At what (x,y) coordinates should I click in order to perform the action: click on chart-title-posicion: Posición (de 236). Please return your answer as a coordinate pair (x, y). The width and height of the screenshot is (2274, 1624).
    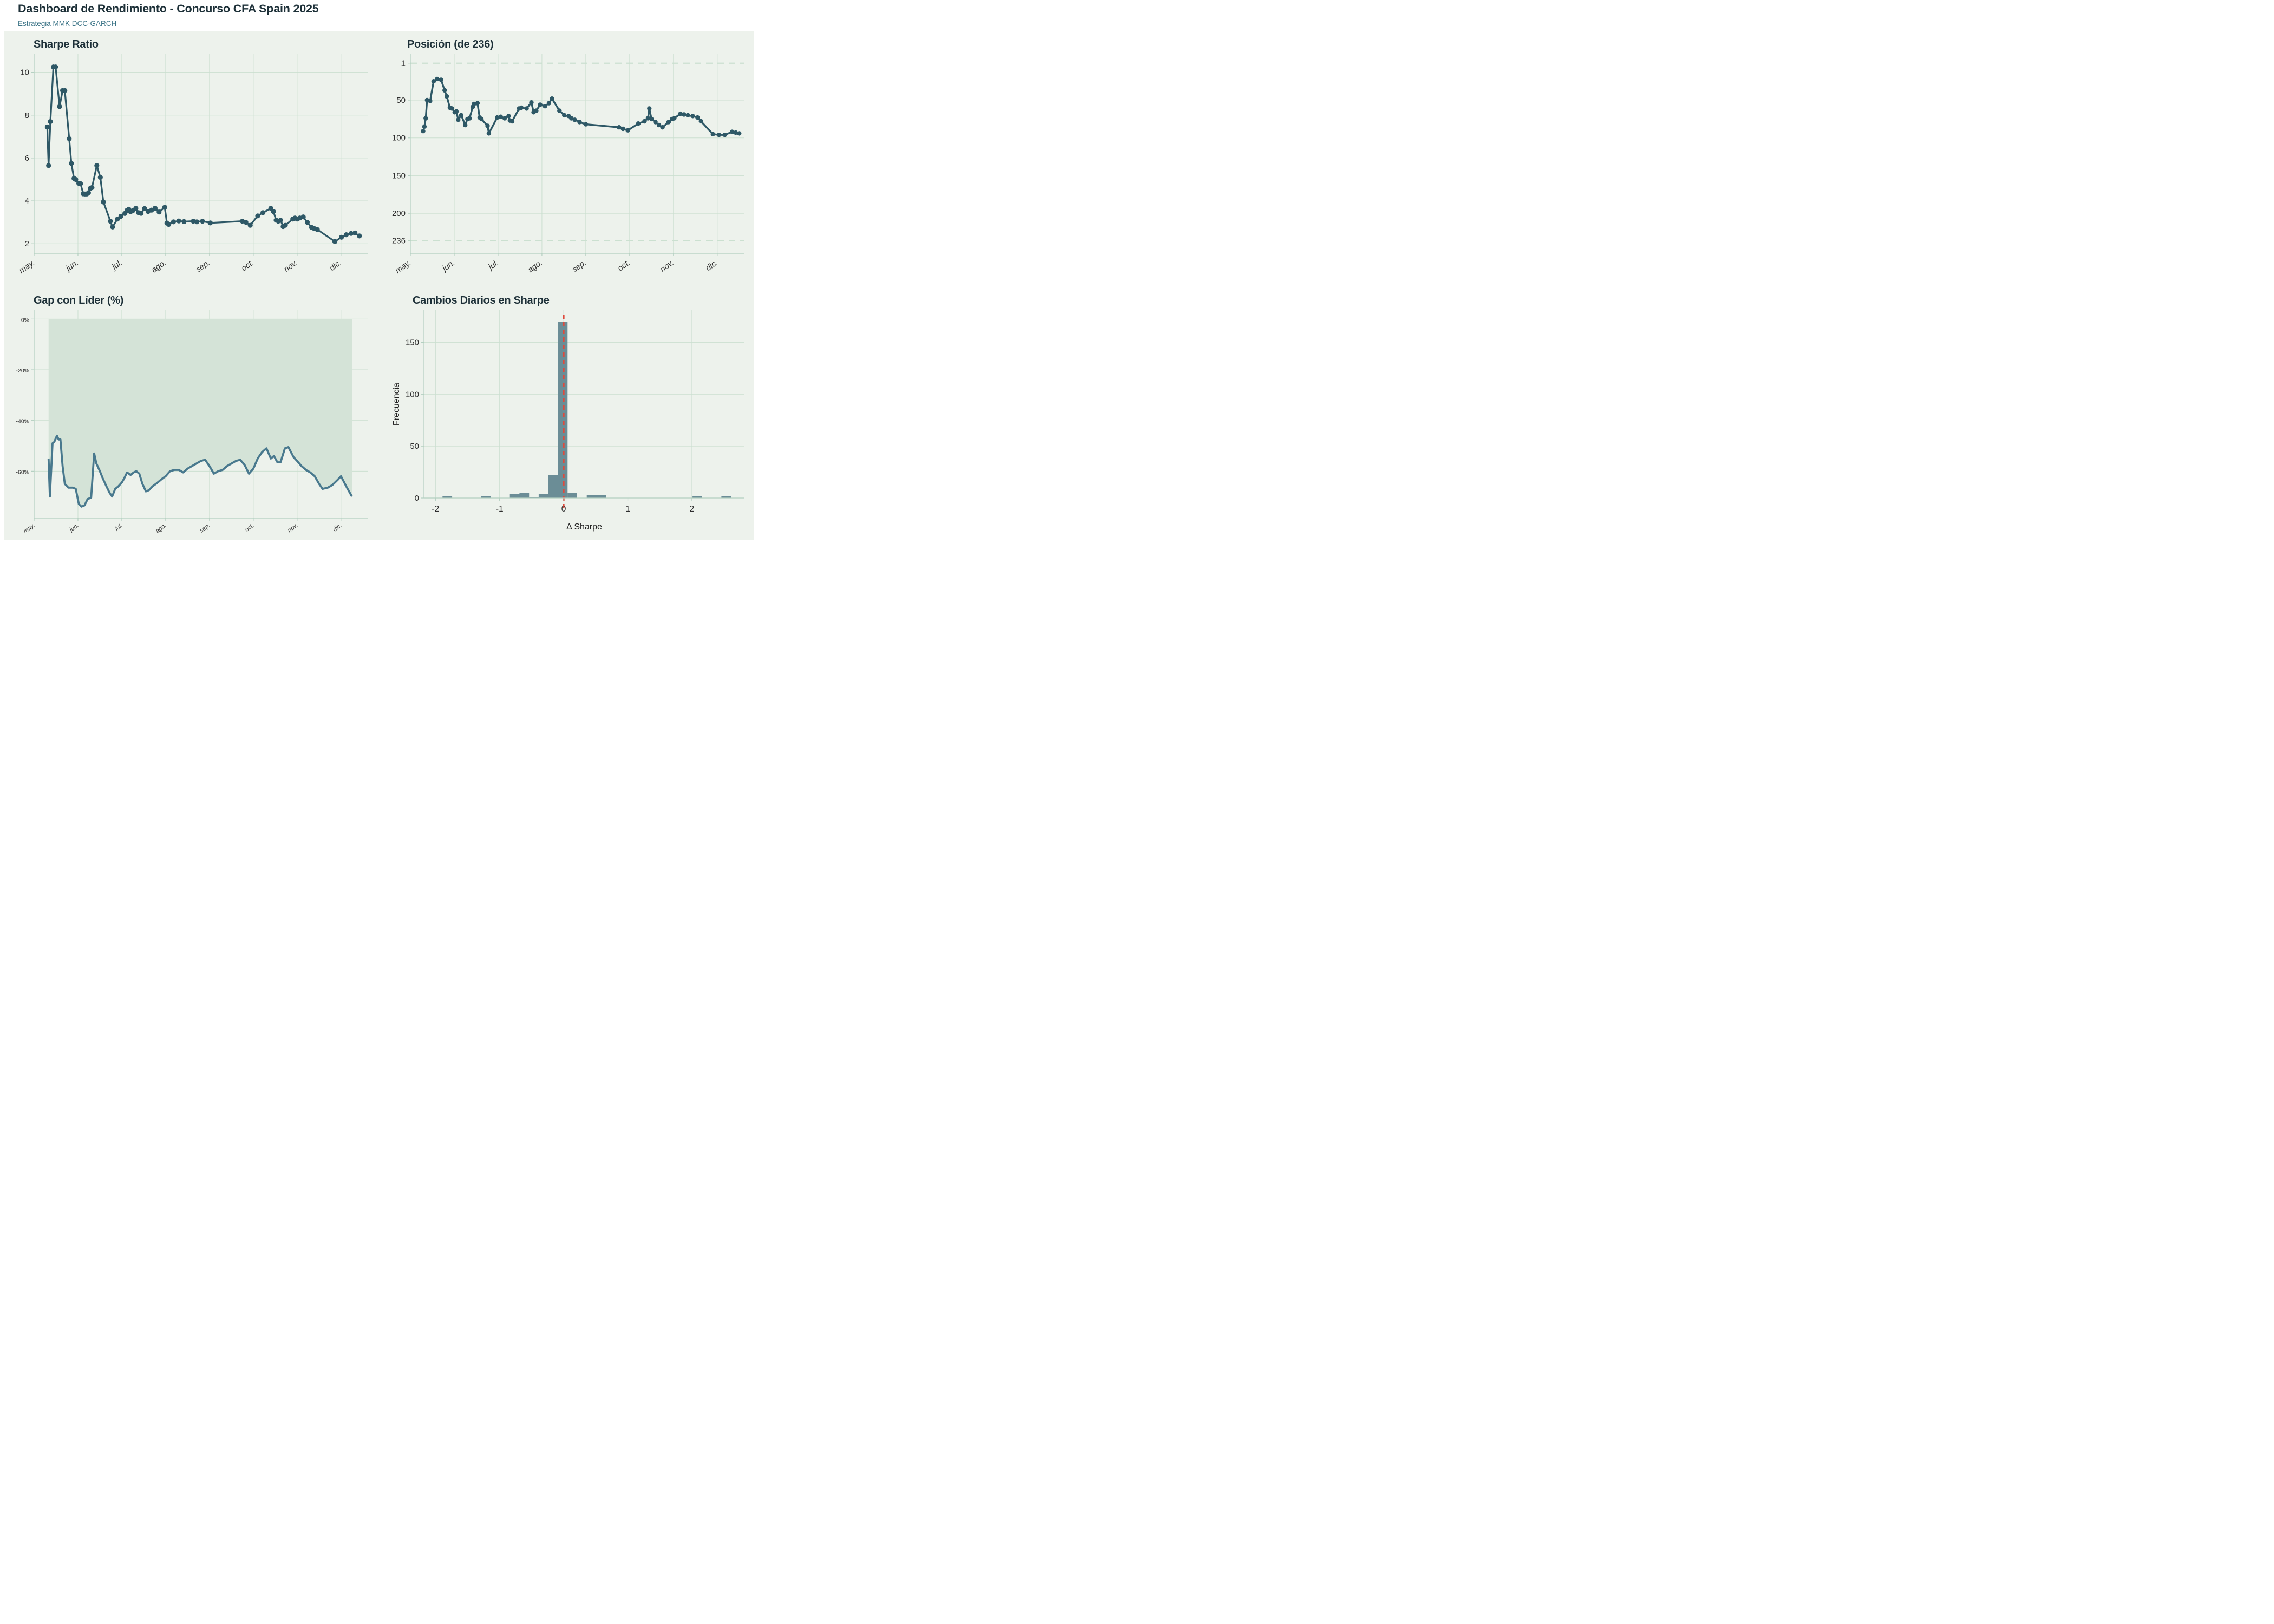
    Looking at the image, I should click on (451, 44).